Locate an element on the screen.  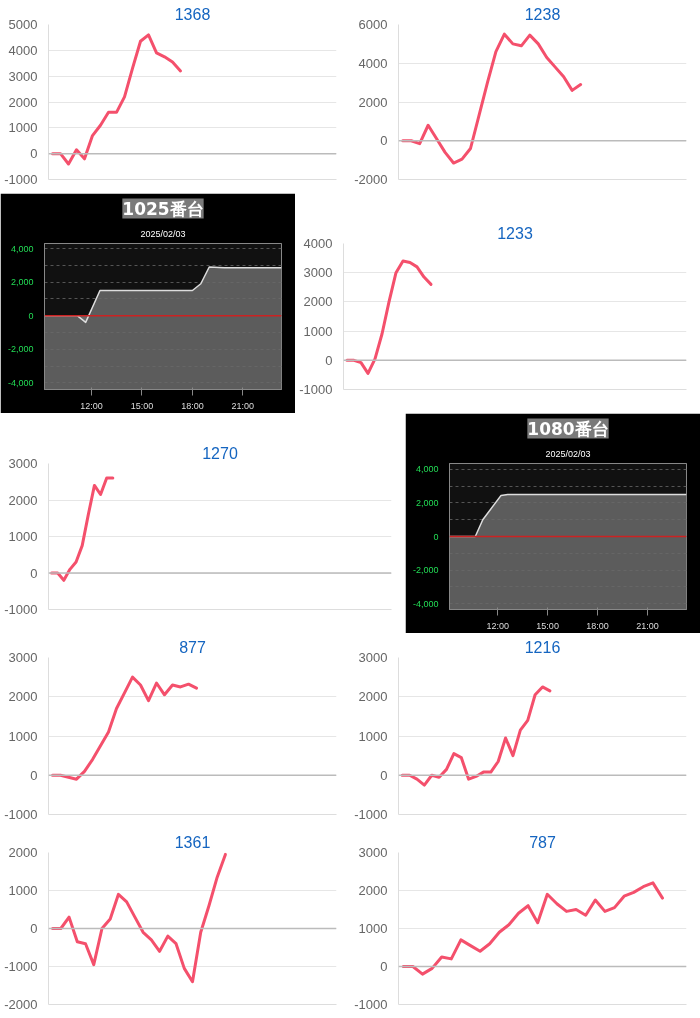
chart-title: 1233 is located at coordinates (515, 233).